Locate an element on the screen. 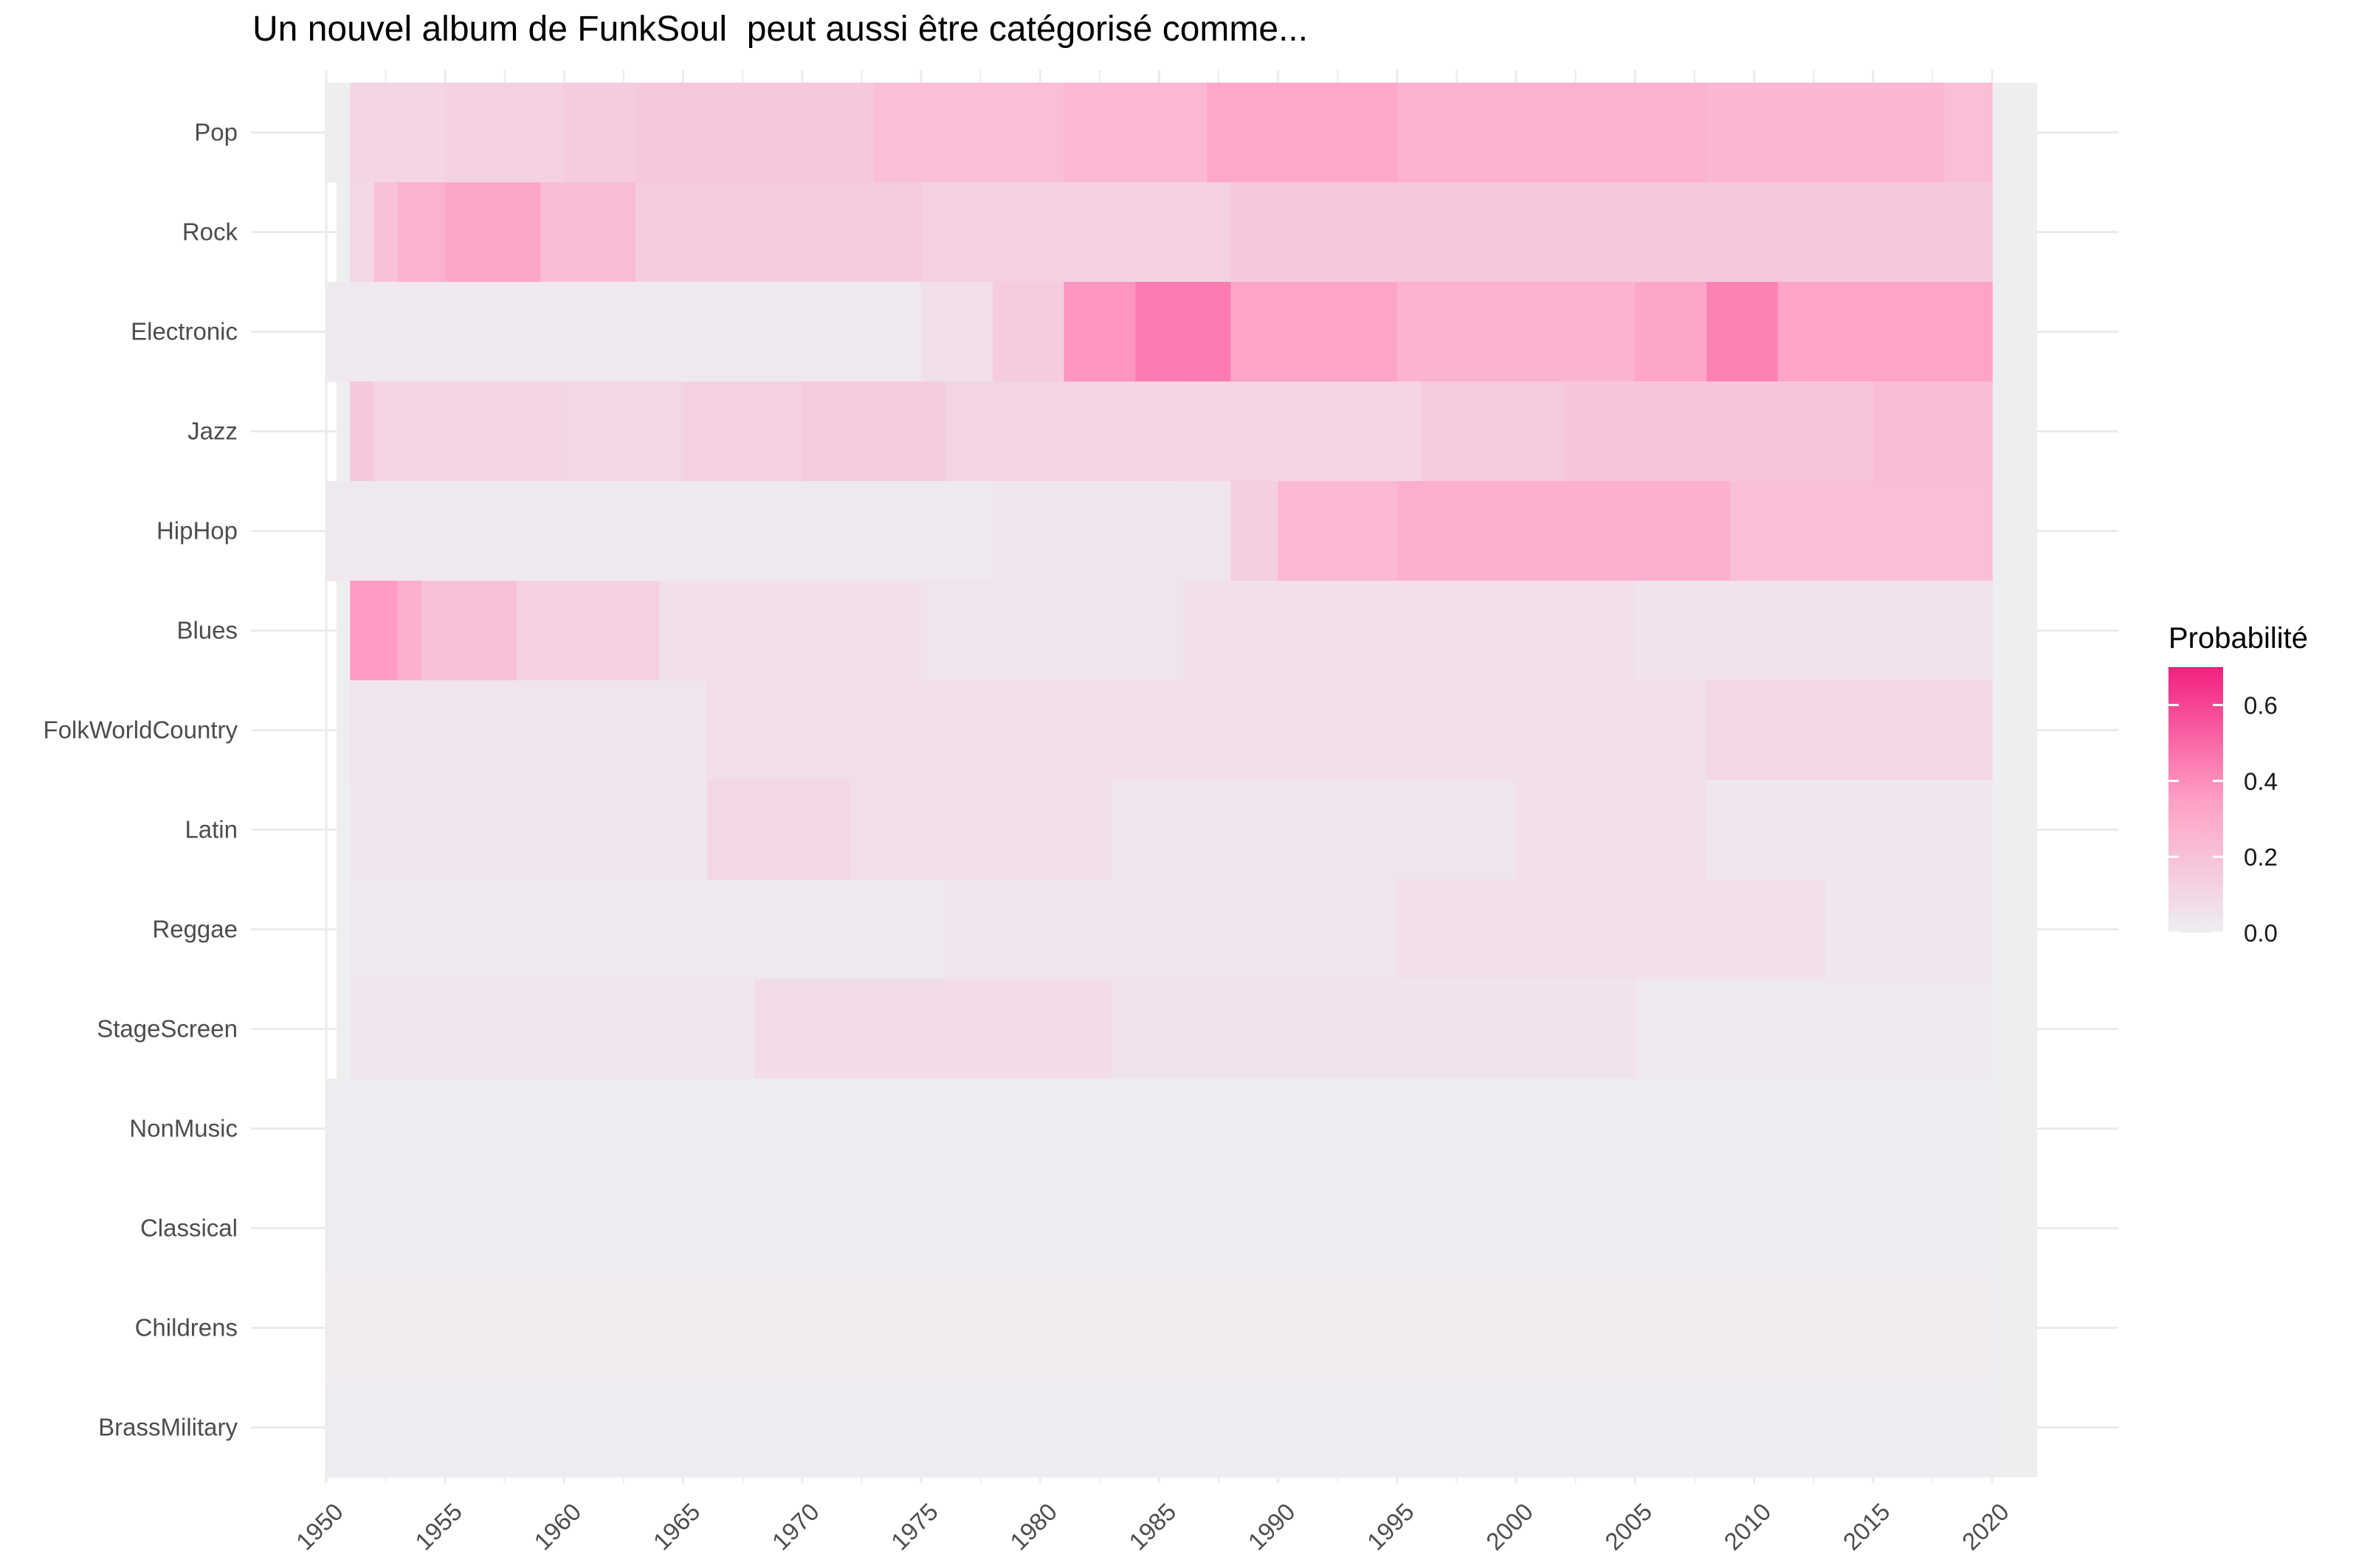 This screenshot has height=1568, width=2353. legend-tick-label: 0.4 is located at coordinates (2261, 781).